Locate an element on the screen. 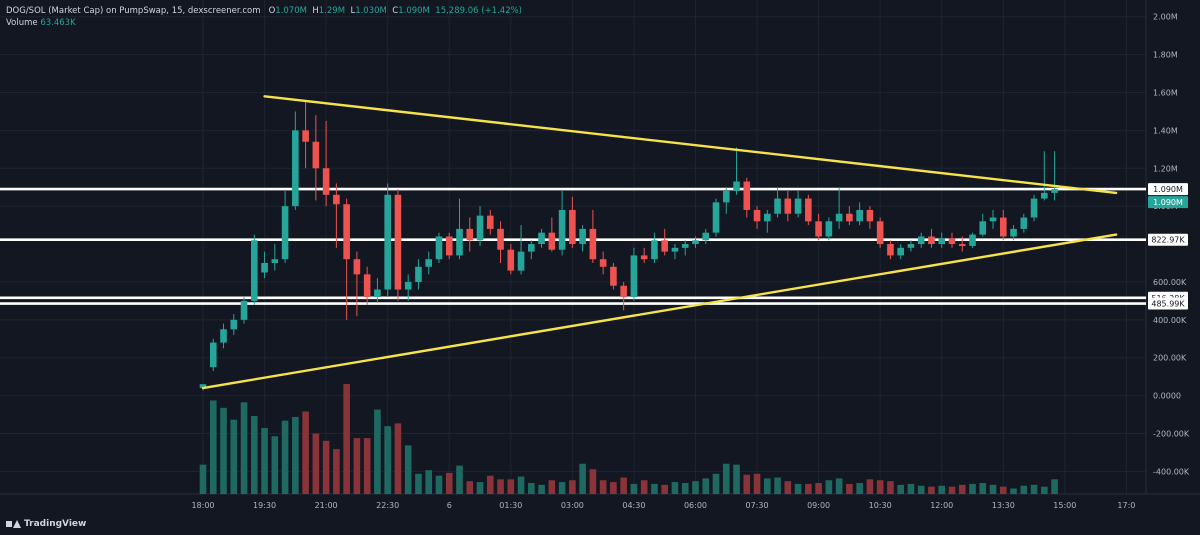 The image size is (1200, 535). current-price-label: 1.090M is located at coordinates (1168, 202).